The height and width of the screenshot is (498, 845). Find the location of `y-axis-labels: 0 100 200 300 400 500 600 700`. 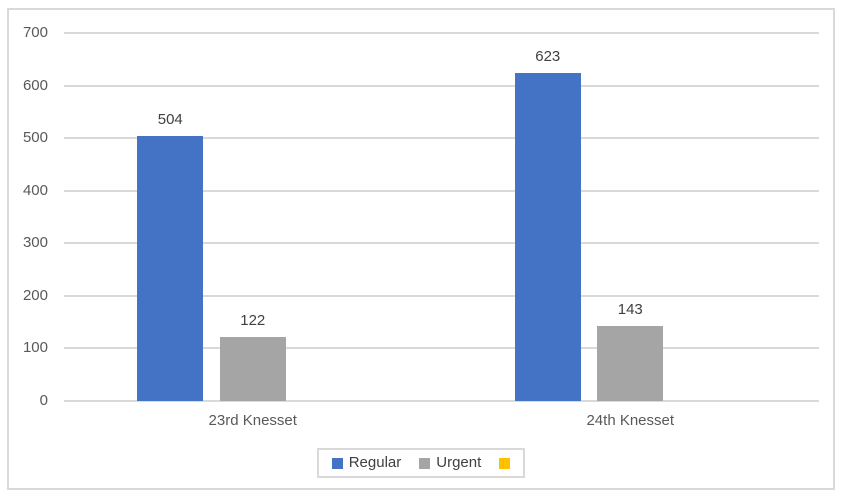

y-axis-labels: 0 100 200 300 400 500 600 700 is located at coordinates (28, 216).